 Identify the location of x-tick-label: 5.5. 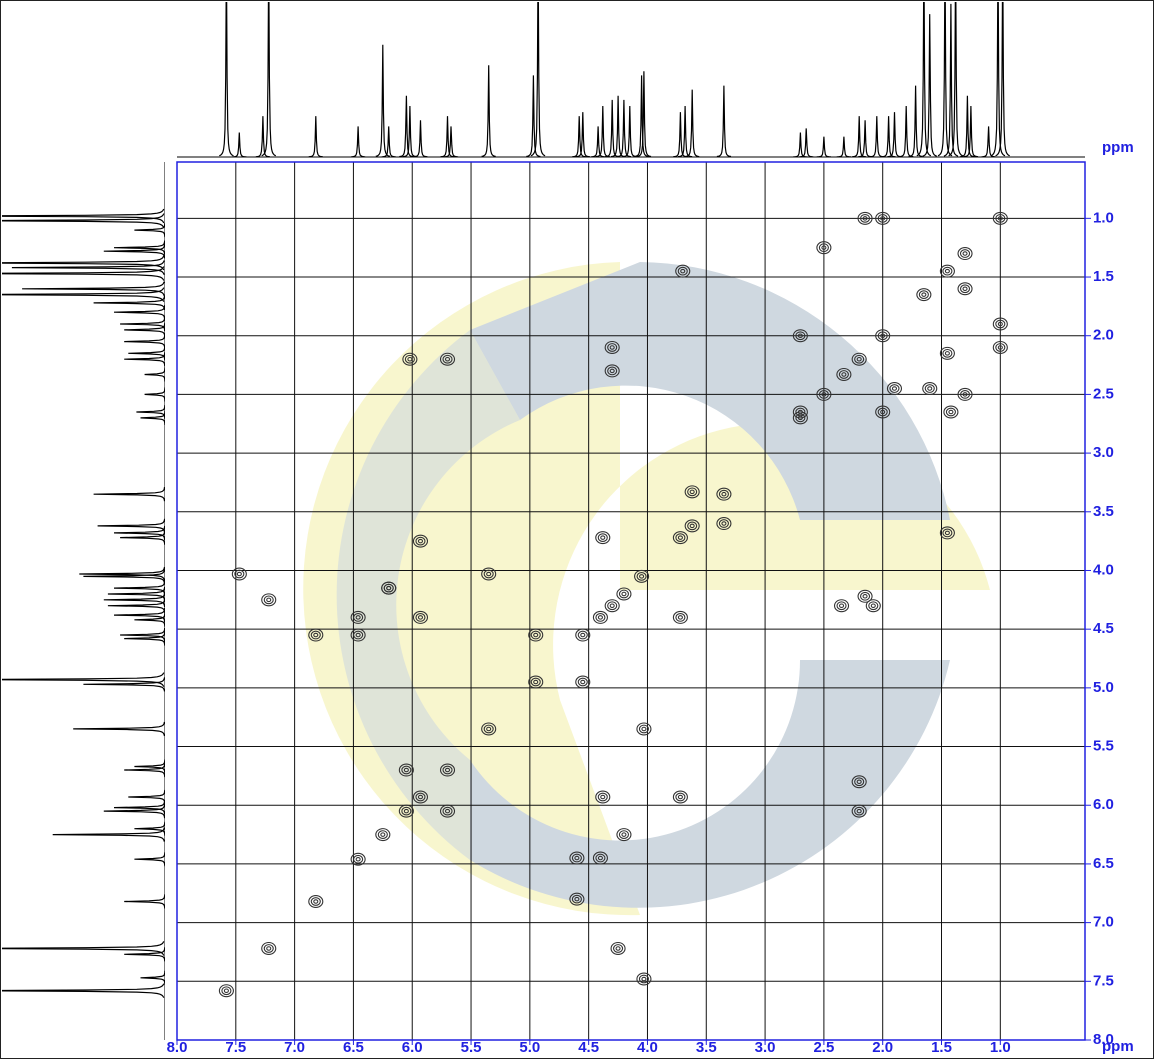
(471, 1047).